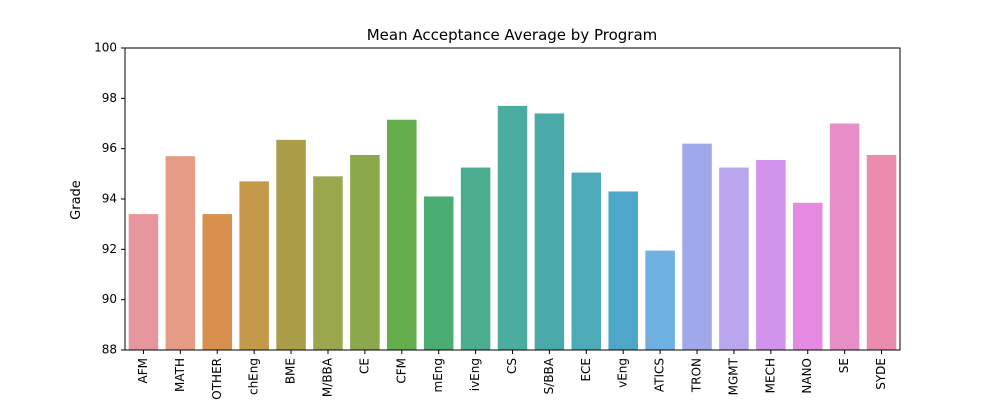 This screenshot has height=400, width=1000. Describe the element at coordinates (697, 246) in the screenshot. I see `bar-tron` at that location.